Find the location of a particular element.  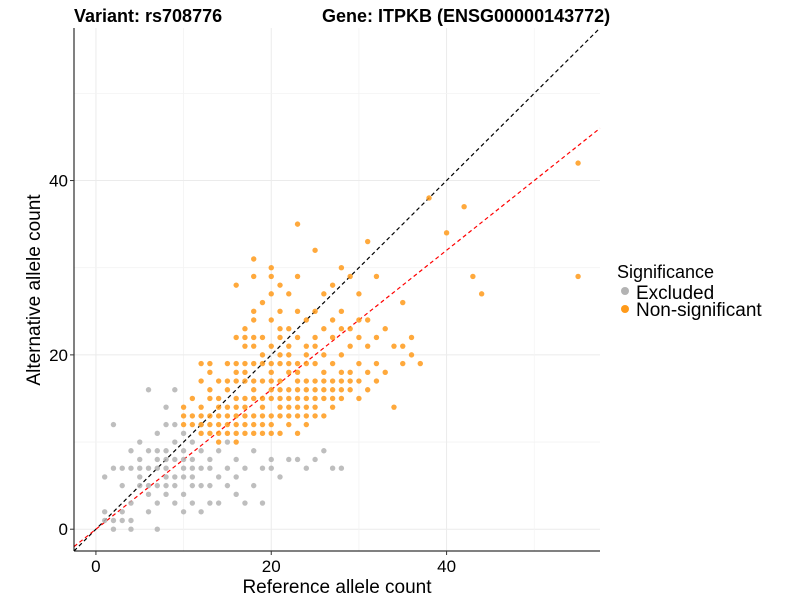

legend: Significance Excluded Non-significant is located at coordinates (689, 291).